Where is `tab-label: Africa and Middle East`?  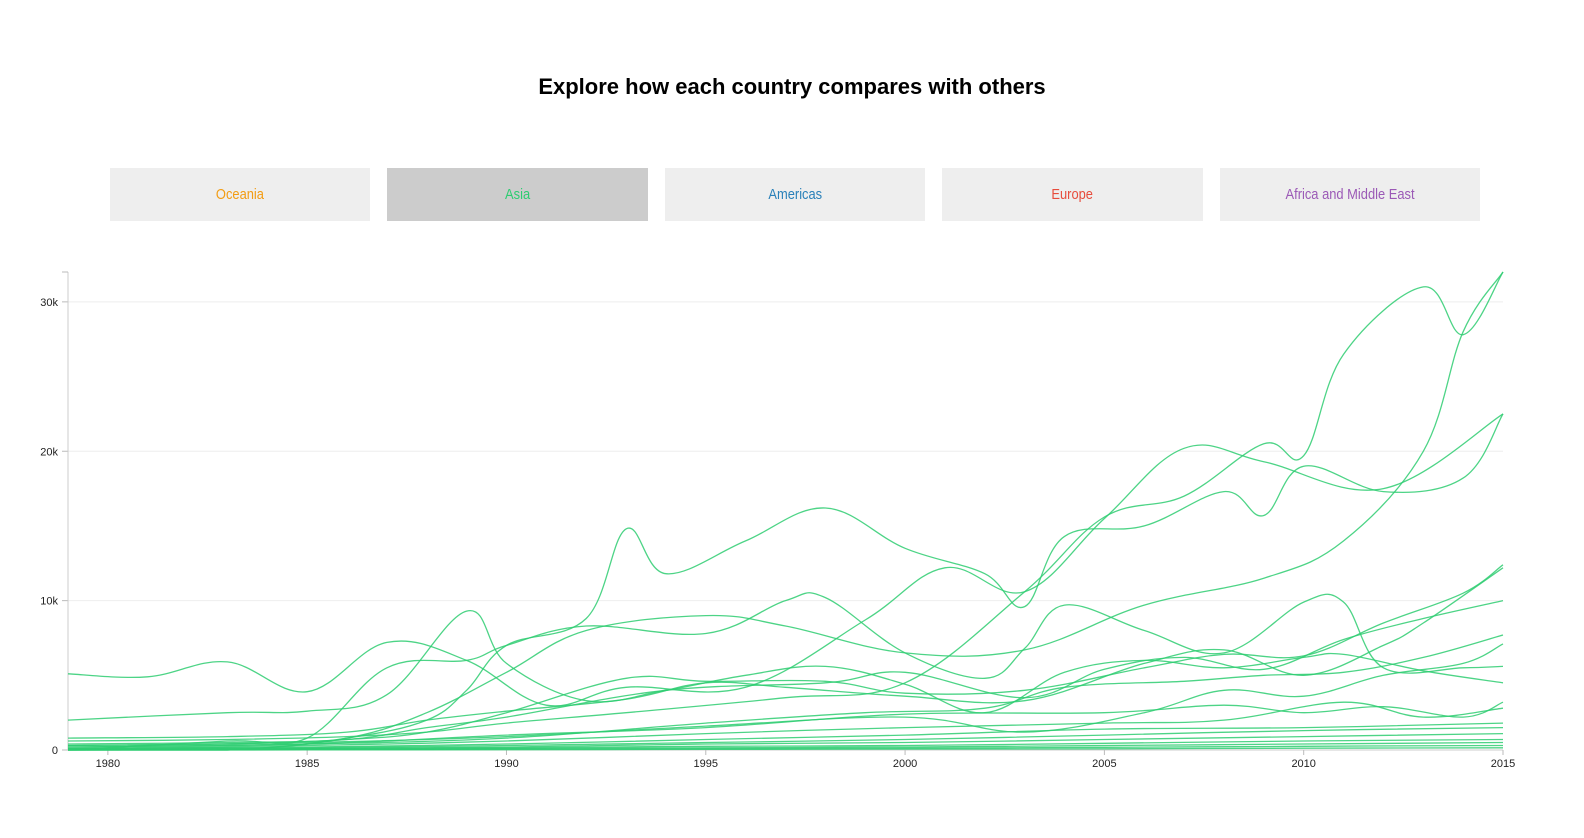 tab-label: Africa and Middle East is located at coordinates (1350, 194).